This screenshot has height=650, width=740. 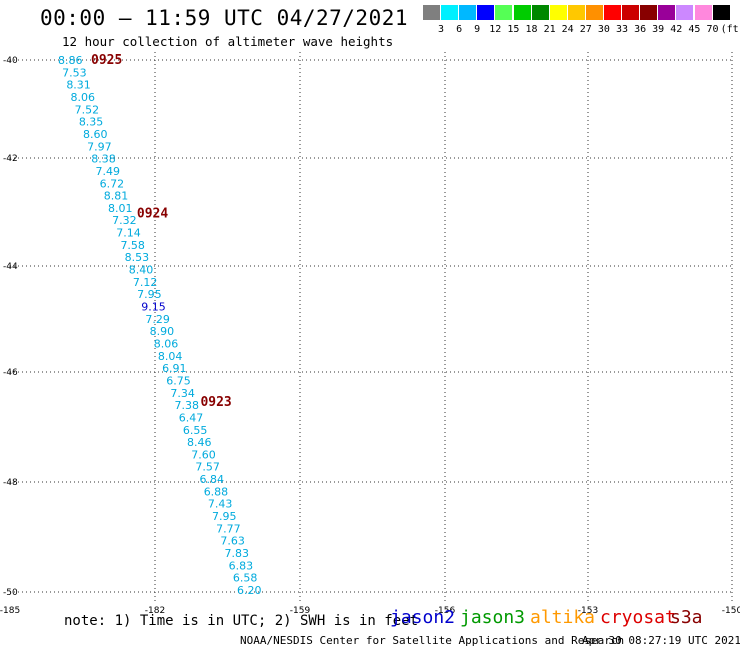 What do you see at coordinates (686, 617) in the screenshot?
I see `satellite-s3a: s3a` at bounding box center [686, 617].